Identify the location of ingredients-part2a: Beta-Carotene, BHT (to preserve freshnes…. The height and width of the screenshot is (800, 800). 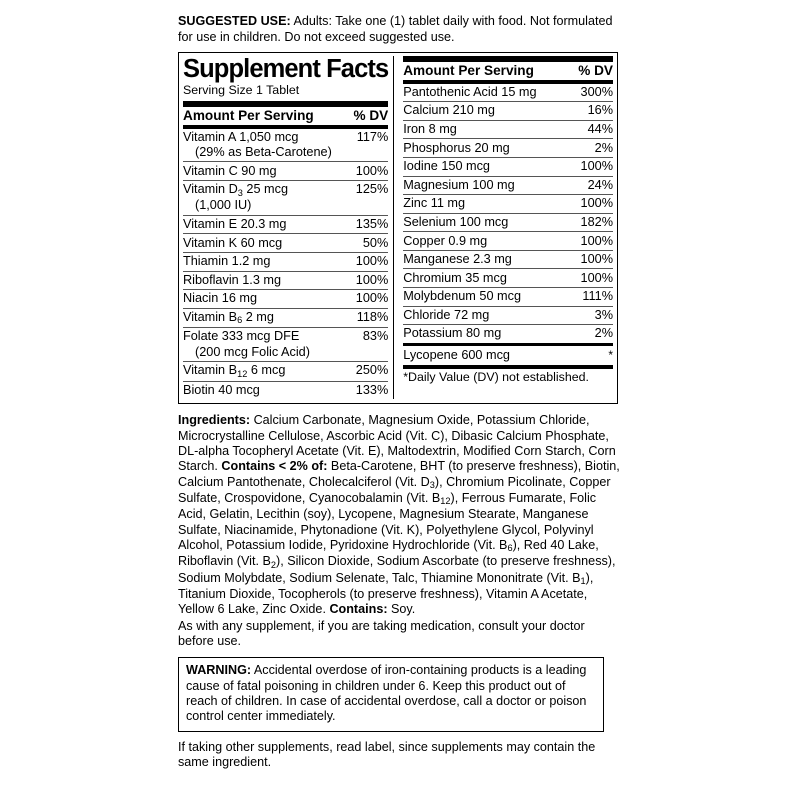
(399, 474).